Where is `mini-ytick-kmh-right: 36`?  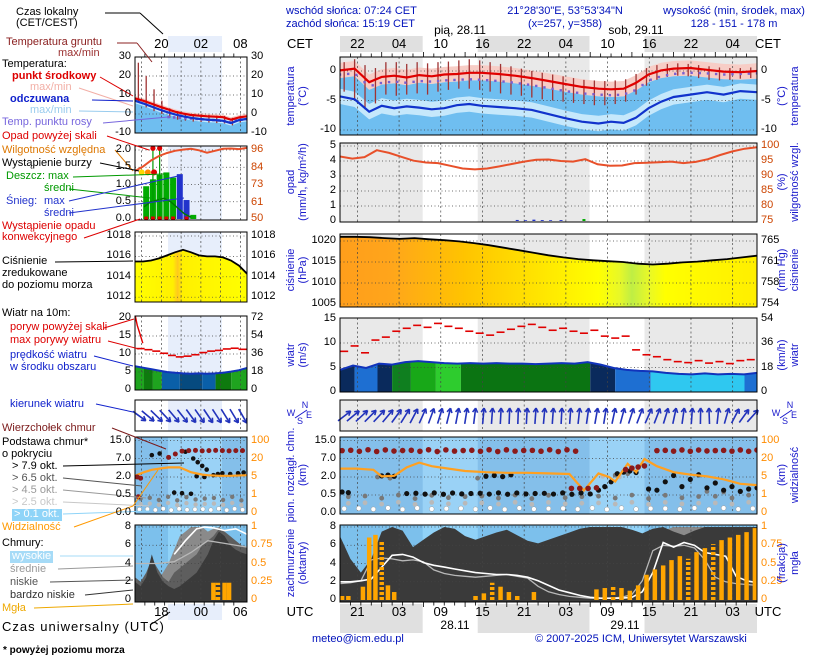 mini-ytick-kmh-right: 36 is located at coordinates (257, 353).